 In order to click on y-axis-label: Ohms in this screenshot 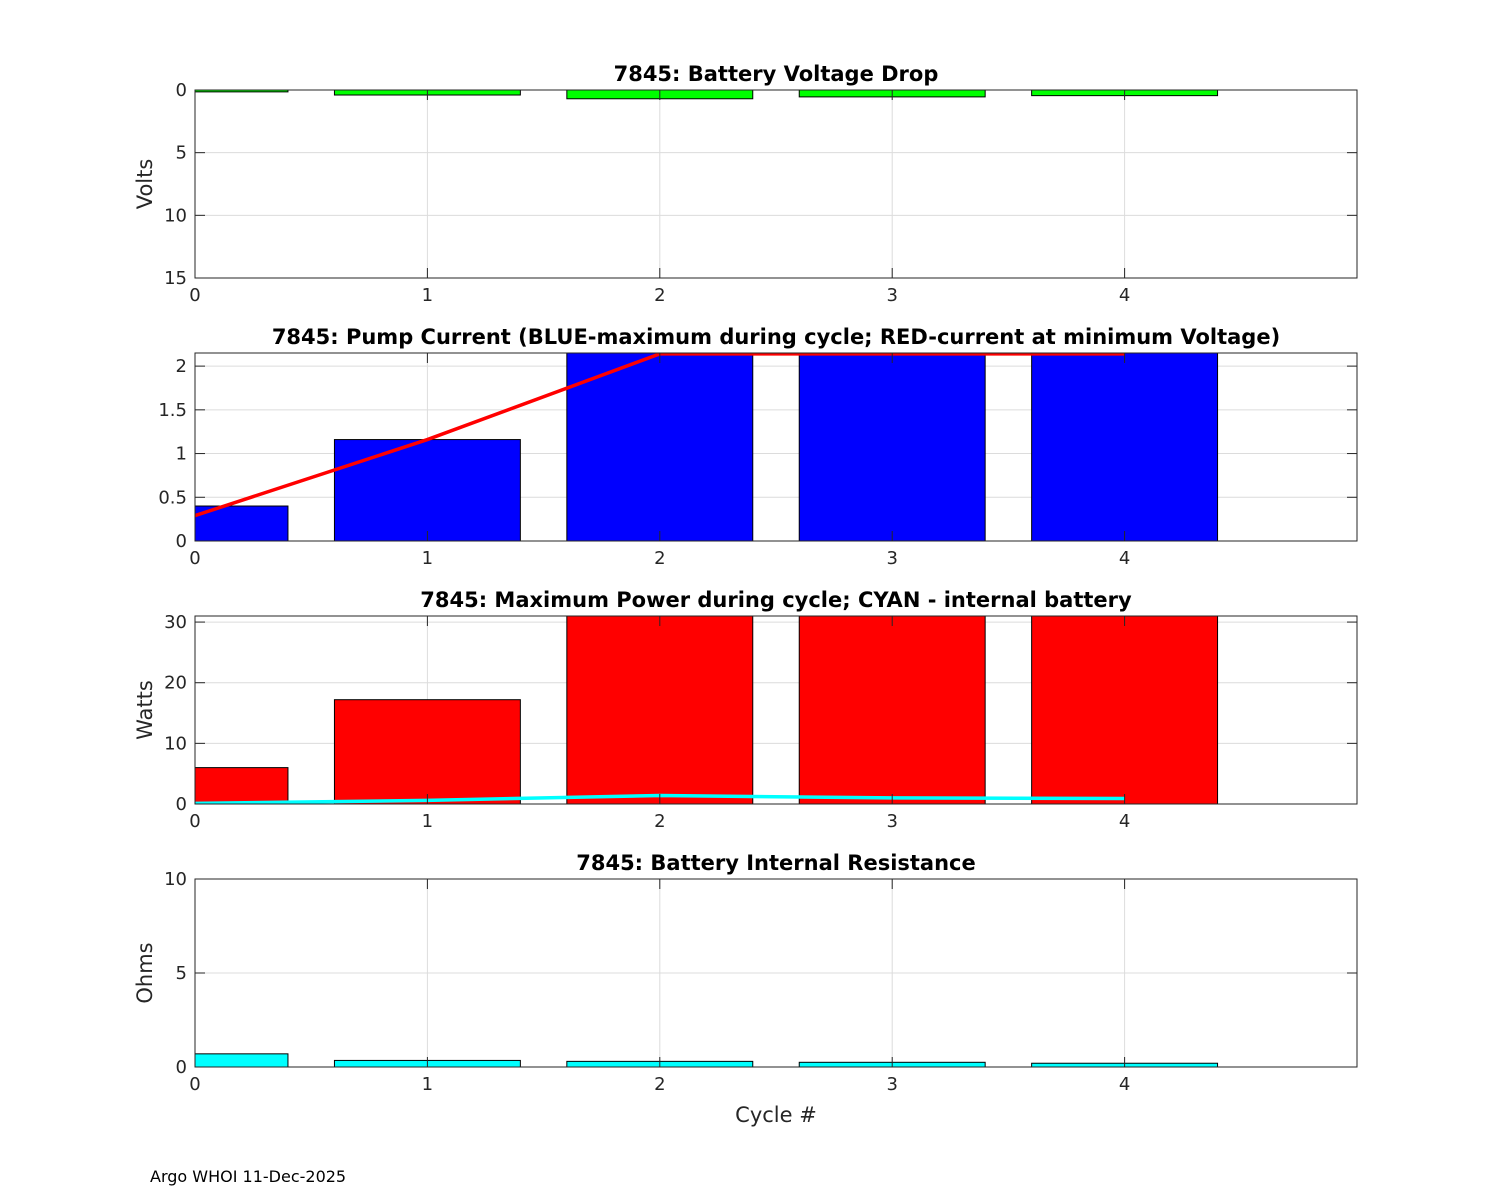, I will do `click(145, 972)`.